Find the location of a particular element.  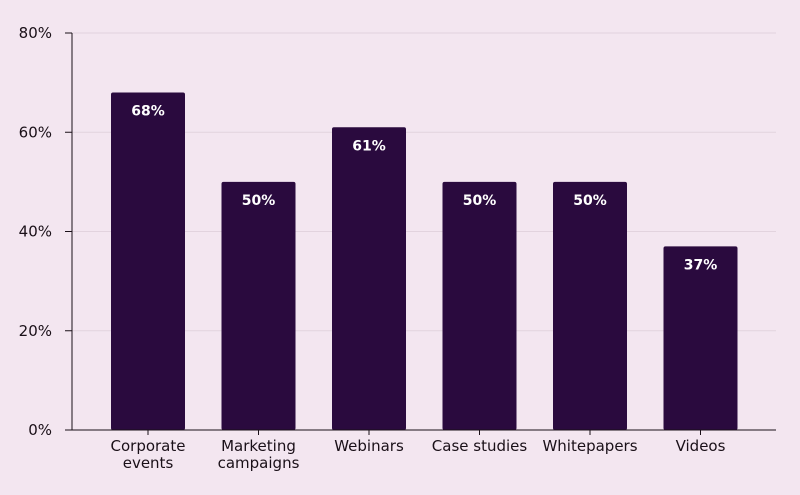

x-category-label: Videos is located at coordinates (701, 446).